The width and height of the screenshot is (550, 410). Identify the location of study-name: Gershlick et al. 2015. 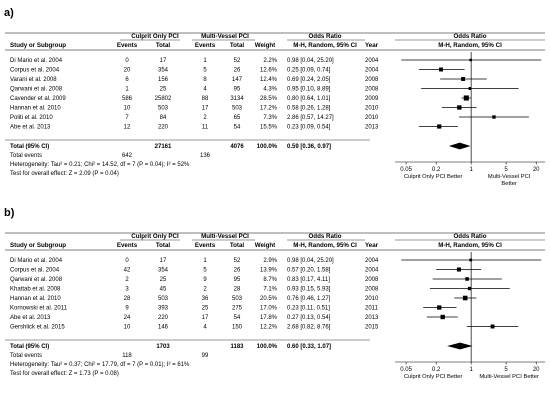
(37, 328).